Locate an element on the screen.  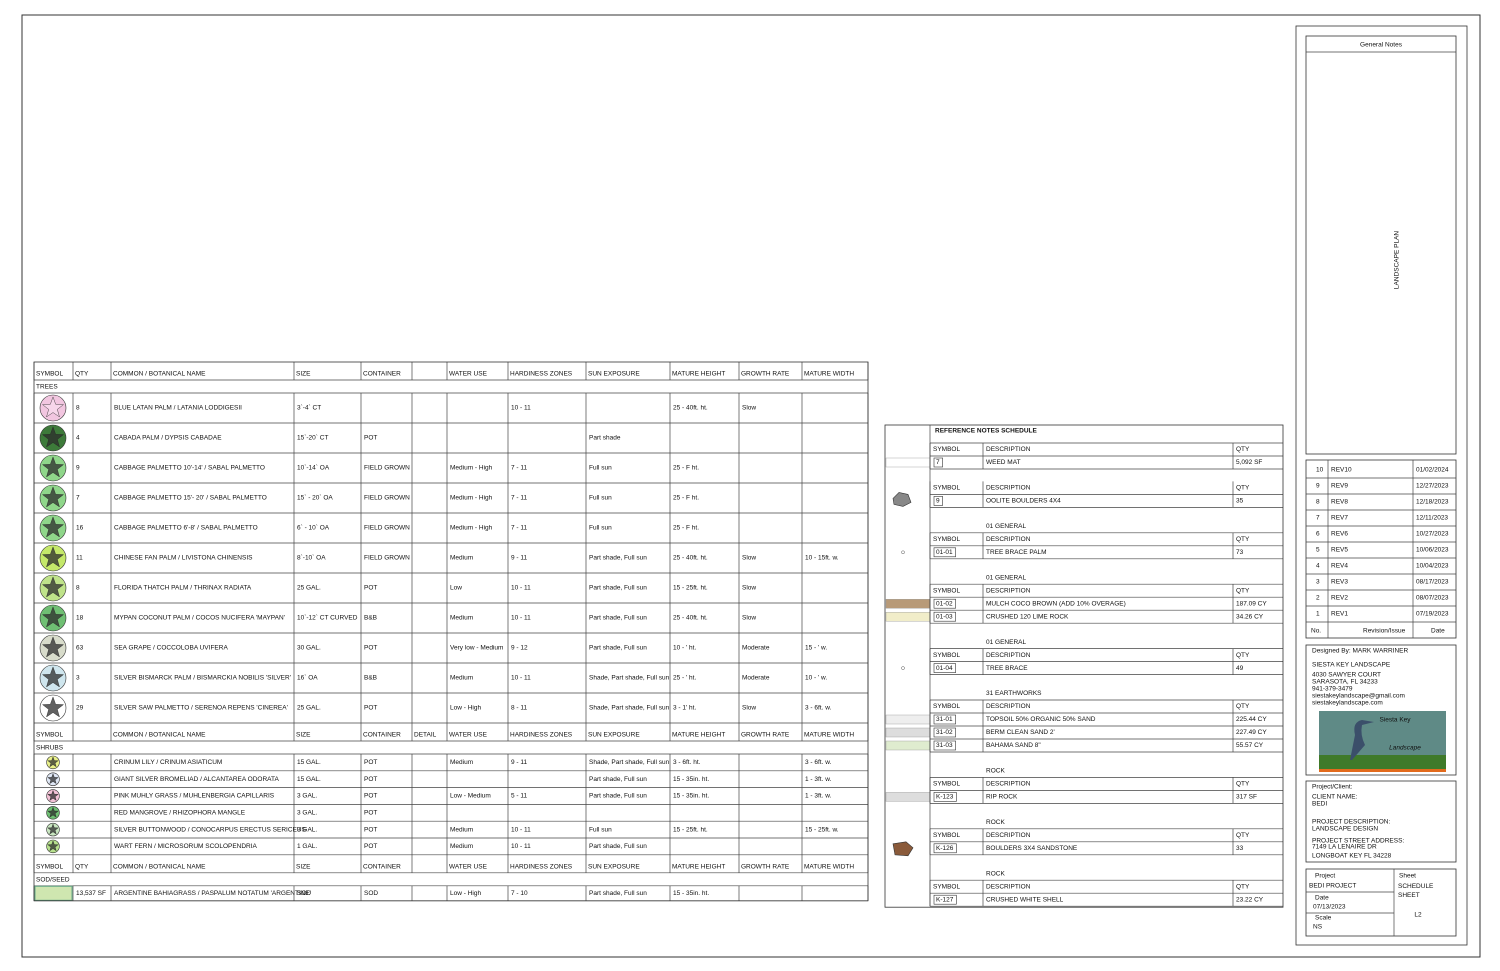
rev-date: 08/07/2023 is located at coordinates (1432, 598).